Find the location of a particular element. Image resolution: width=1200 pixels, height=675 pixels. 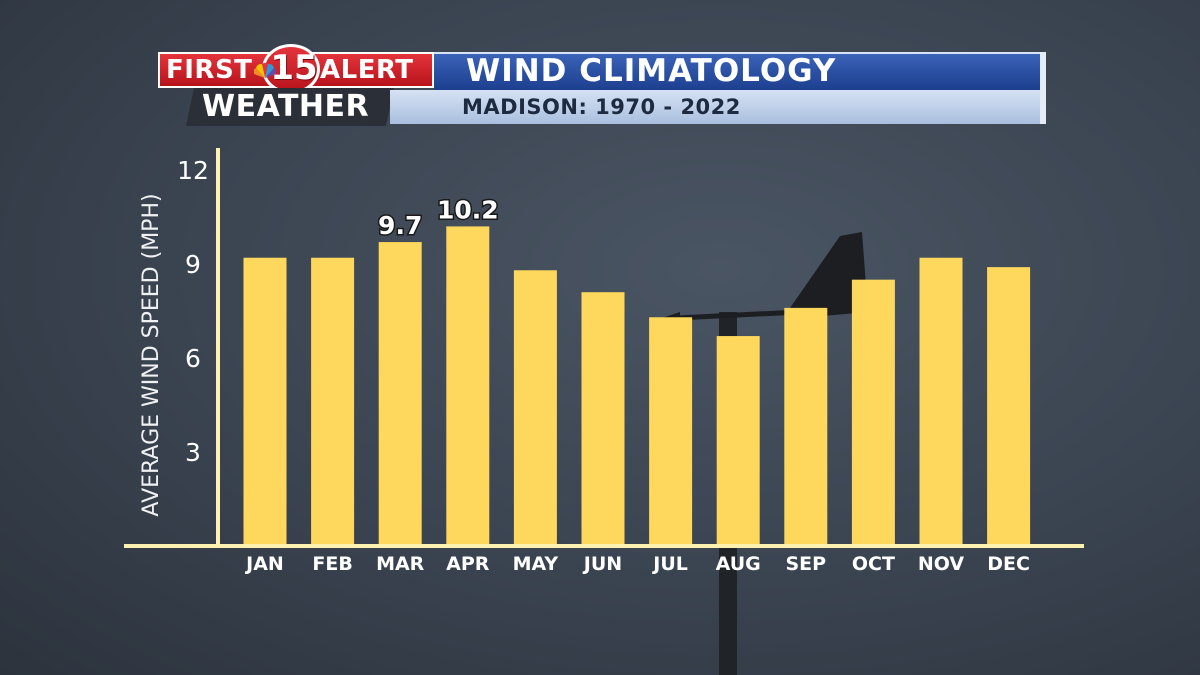

bar-apr is located at coordinates (468, 386).